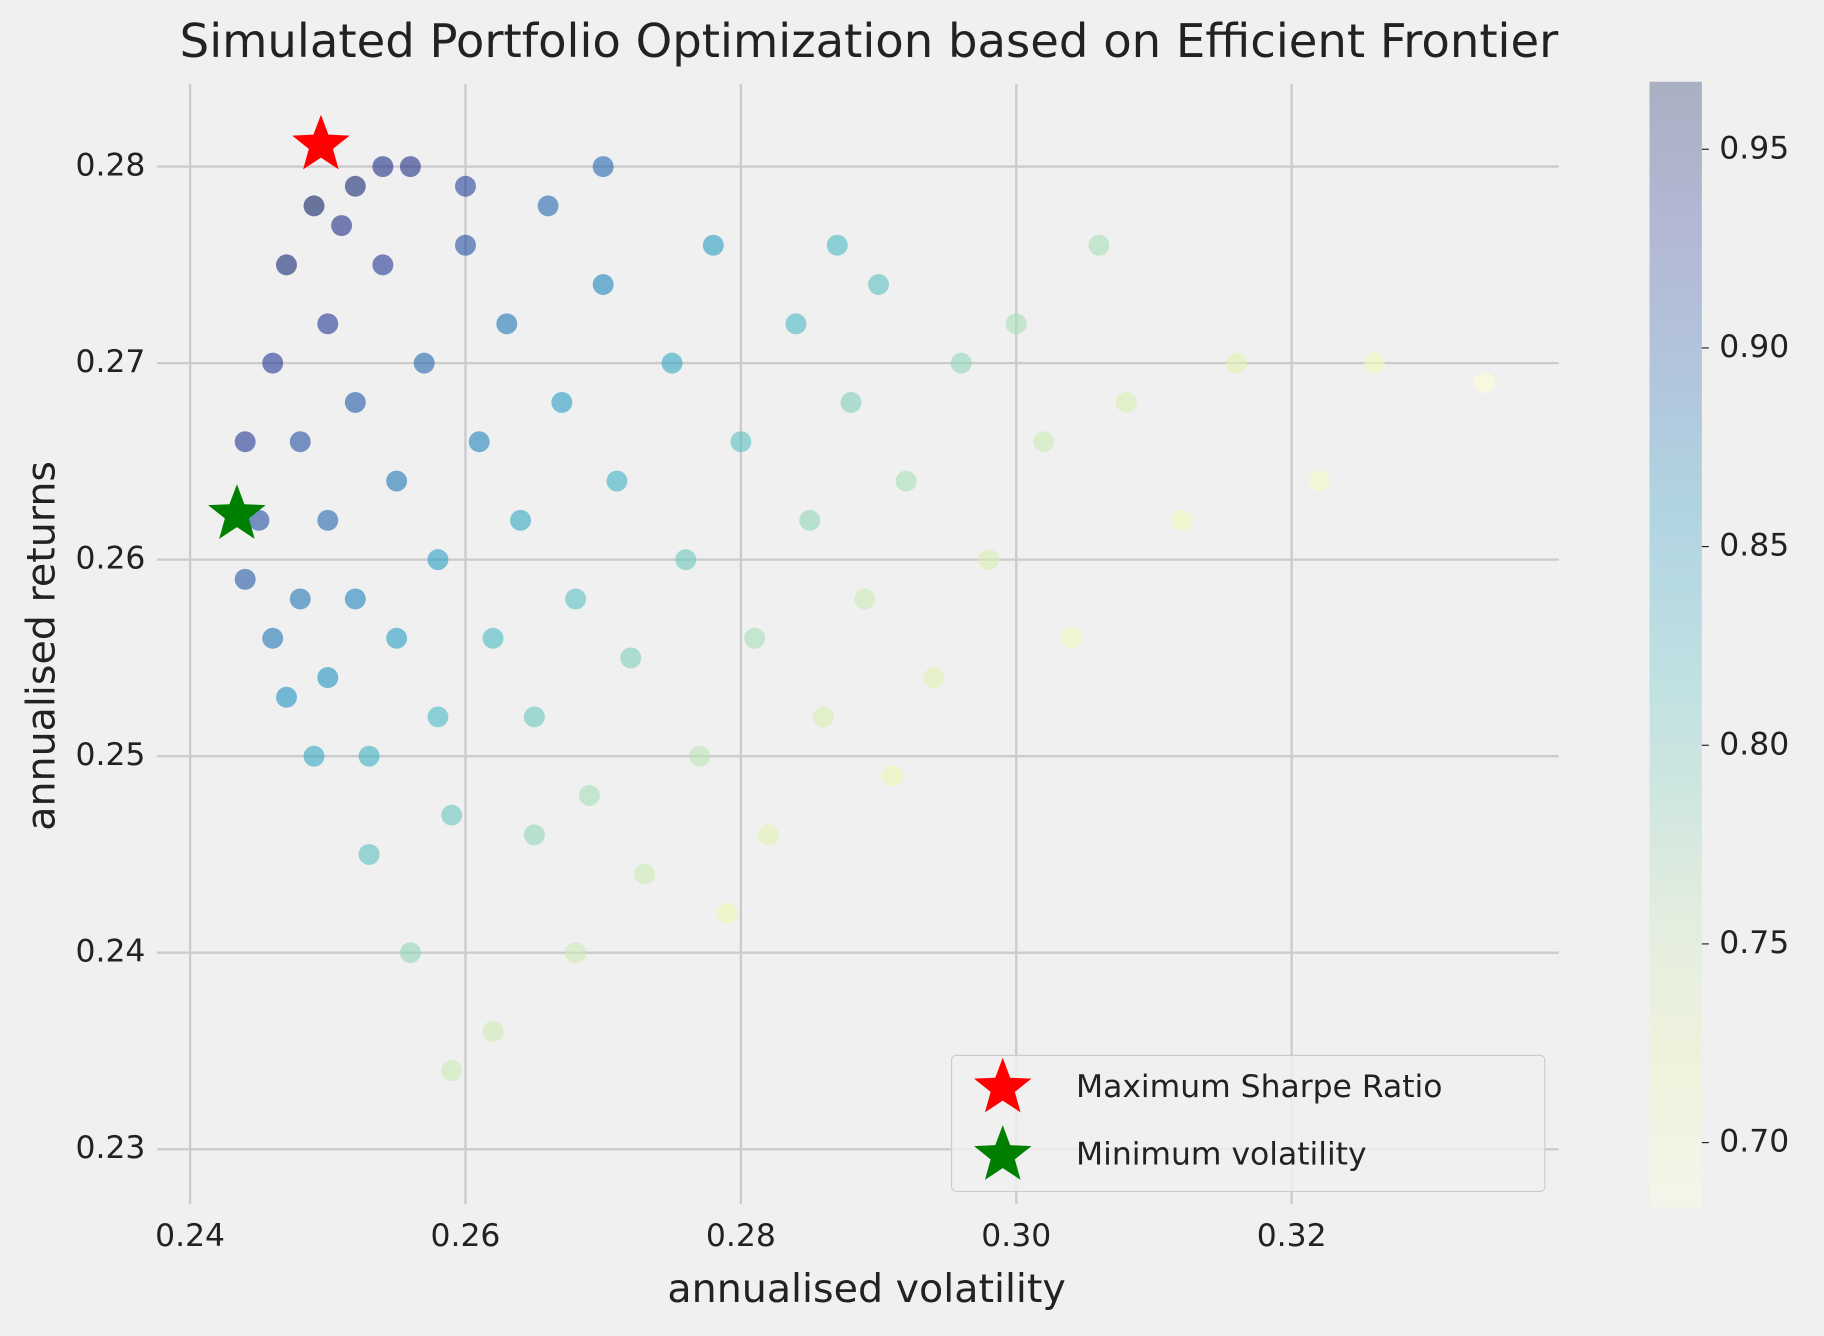 The height and width of the screenshot is (1336, 1824). I want to click on y-tick-label: 0.25, so click(111, 755).